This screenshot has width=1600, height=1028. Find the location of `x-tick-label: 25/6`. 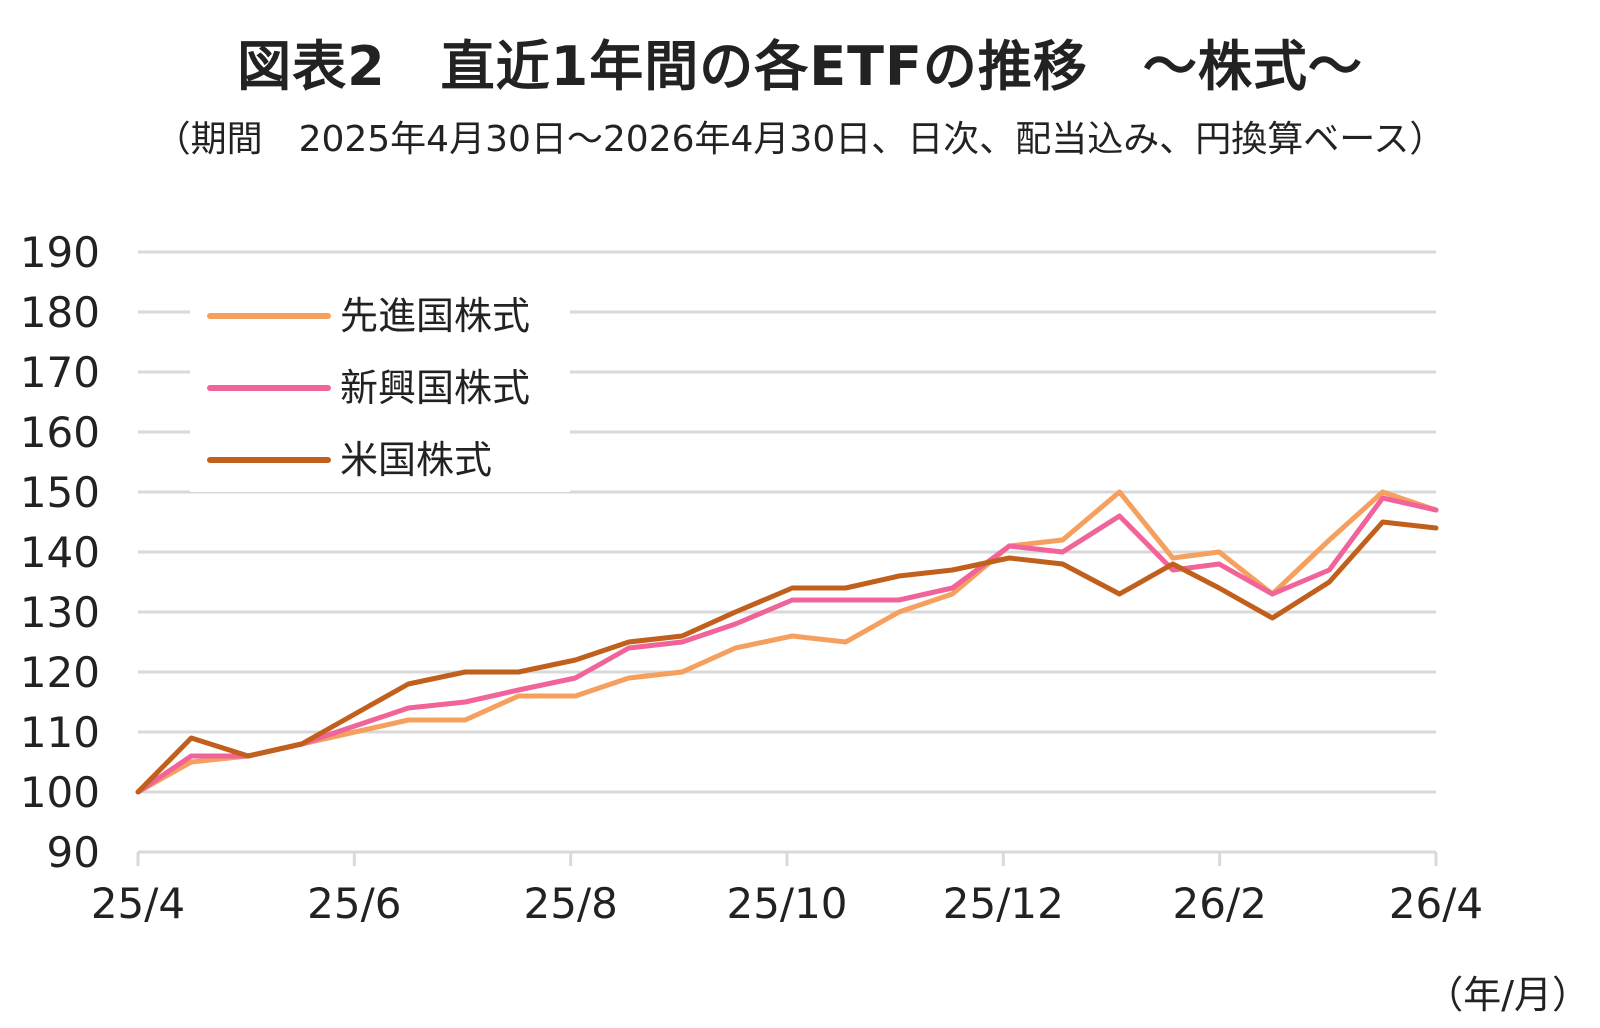

x-tick-label: 25/6 is located at coordinates (354, 903).